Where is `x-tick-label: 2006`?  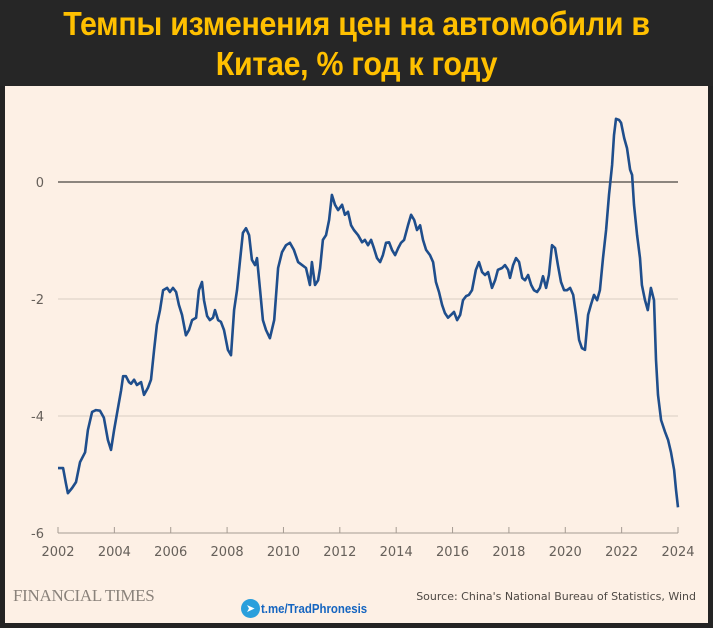 x-tick-label: 2006 is located at coordinates (170, 552).